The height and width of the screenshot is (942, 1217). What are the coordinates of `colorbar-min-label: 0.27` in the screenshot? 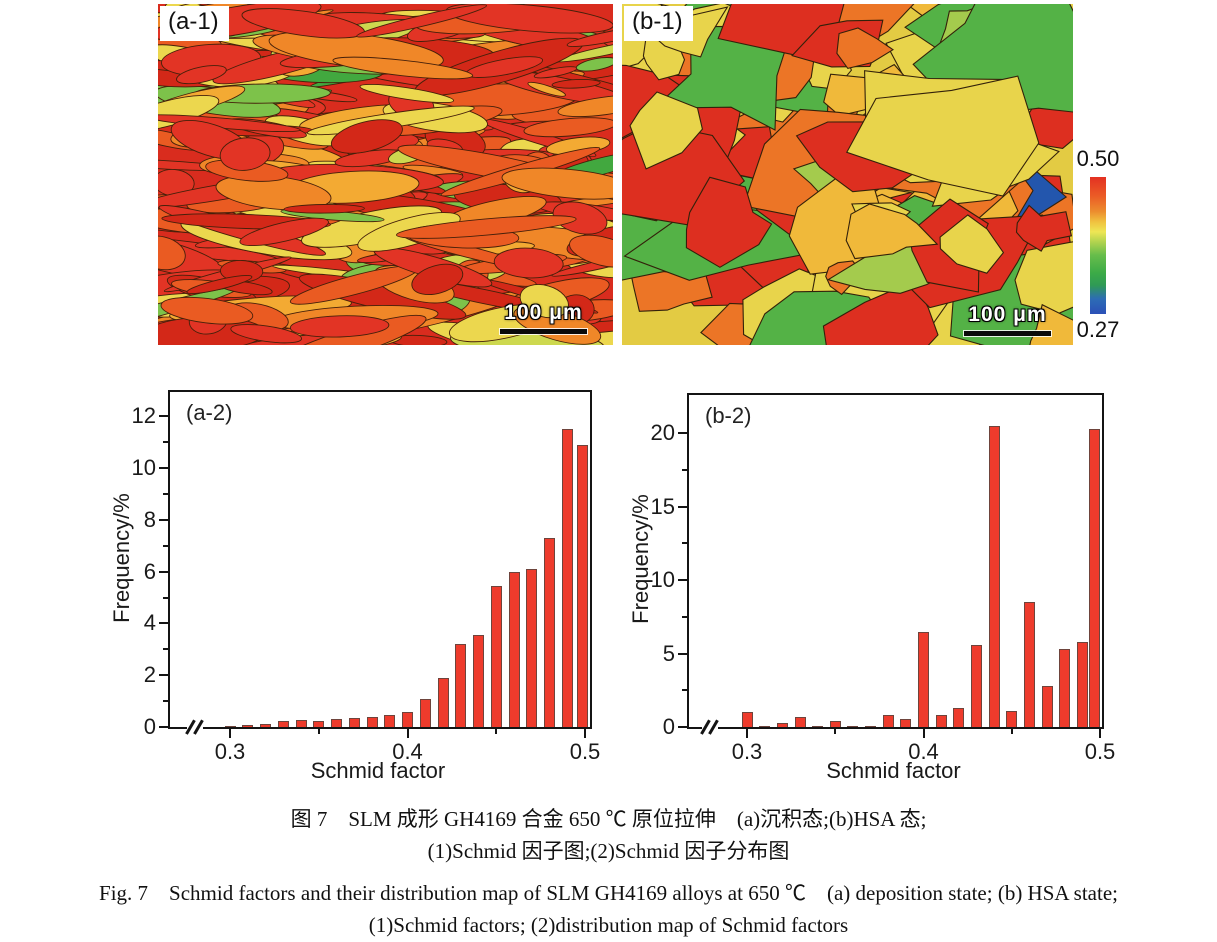 It's located at (1098, 329).